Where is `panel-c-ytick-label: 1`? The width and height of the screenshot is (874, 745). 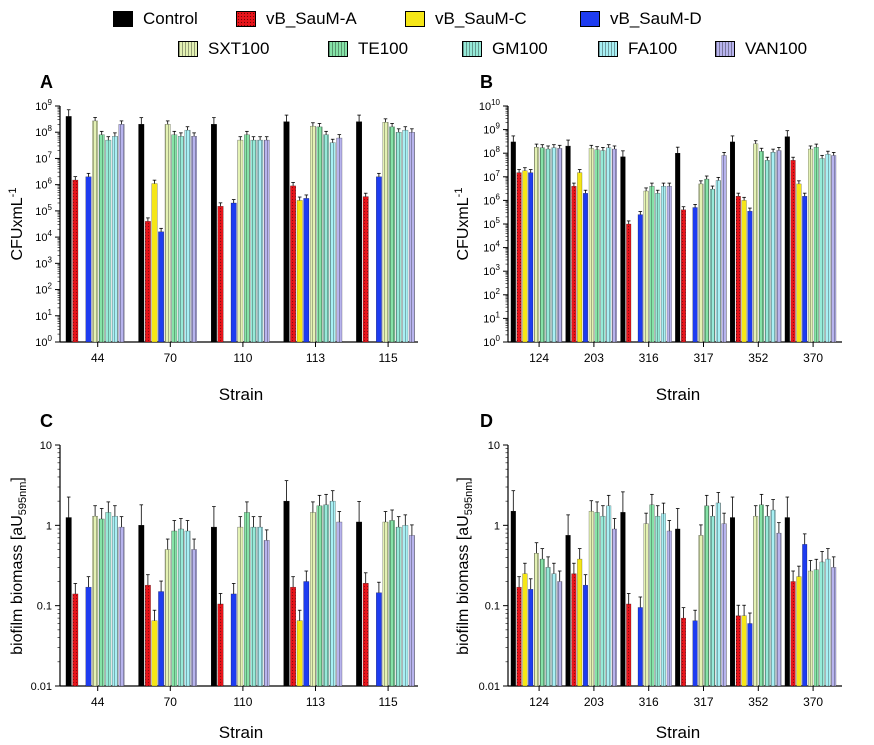 panel-c-ytick-label: 1 is located at coordinates (49, 526).